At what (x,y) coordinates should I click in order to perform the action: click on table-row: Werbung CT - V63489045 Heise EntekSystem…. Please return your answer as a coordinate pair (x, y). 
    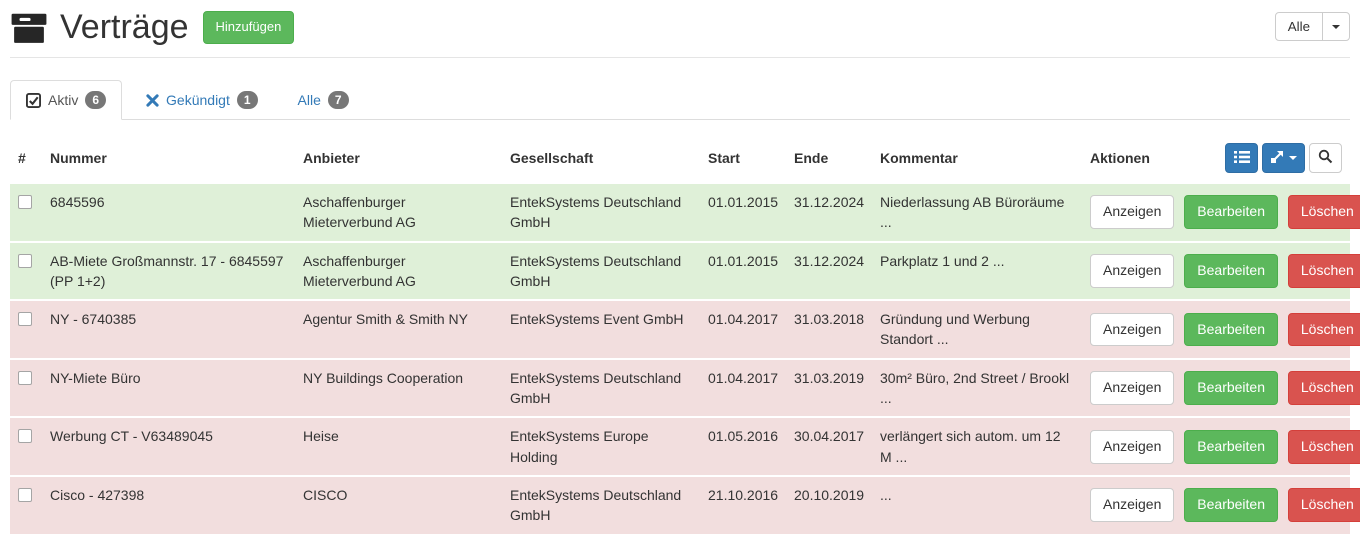
    Looking at the image, I should click on (685, 446).